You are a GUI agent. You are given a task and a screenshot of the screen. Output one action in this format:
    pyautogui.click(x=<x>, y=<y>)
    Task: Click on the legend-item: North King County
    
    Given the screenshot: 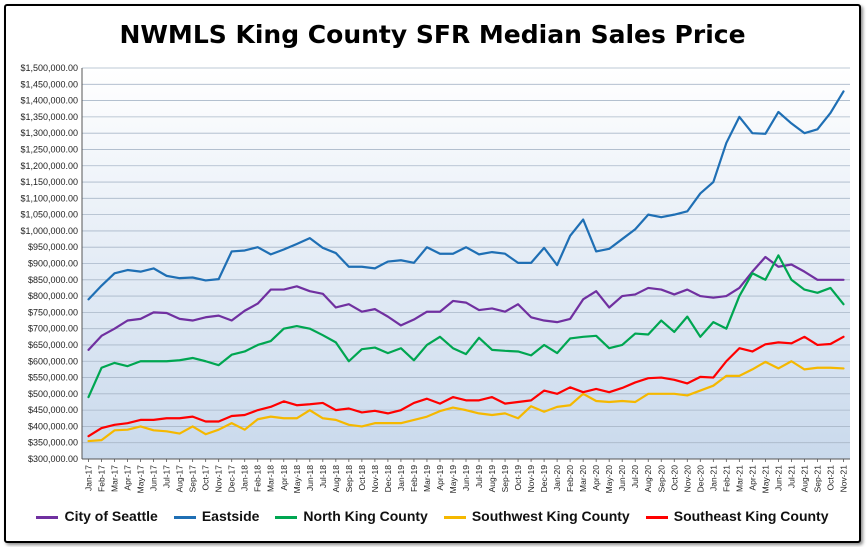 What is the action you would take?
    pyautogui.click(x=351, y=516)
    